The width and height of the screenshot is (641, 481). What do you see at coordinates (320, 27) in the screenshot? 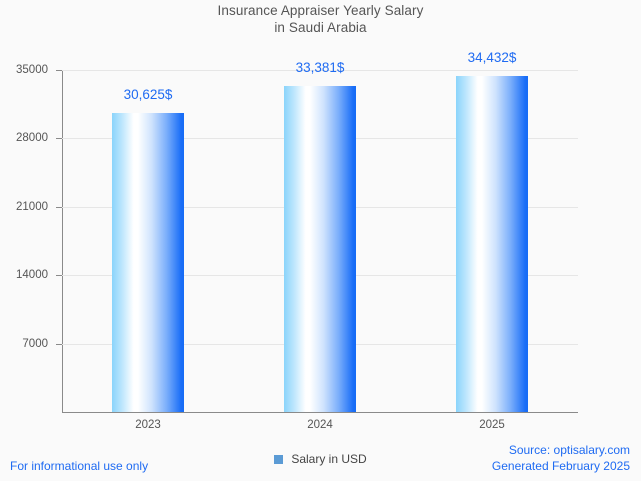
I see `chart-title-line2: in Saudi Arabia` at bounding box center [320, 27].